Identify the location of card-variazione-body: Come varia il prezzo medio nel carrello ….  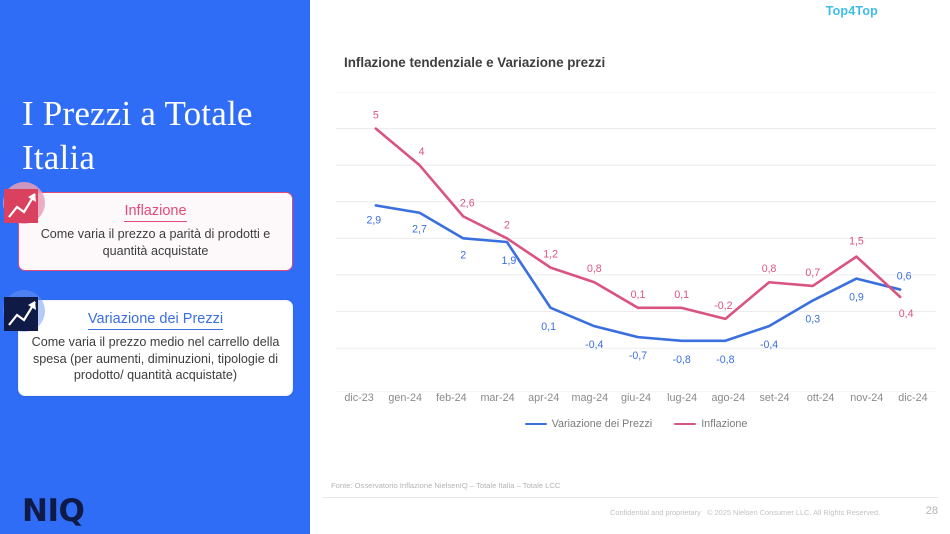
(155, 358).